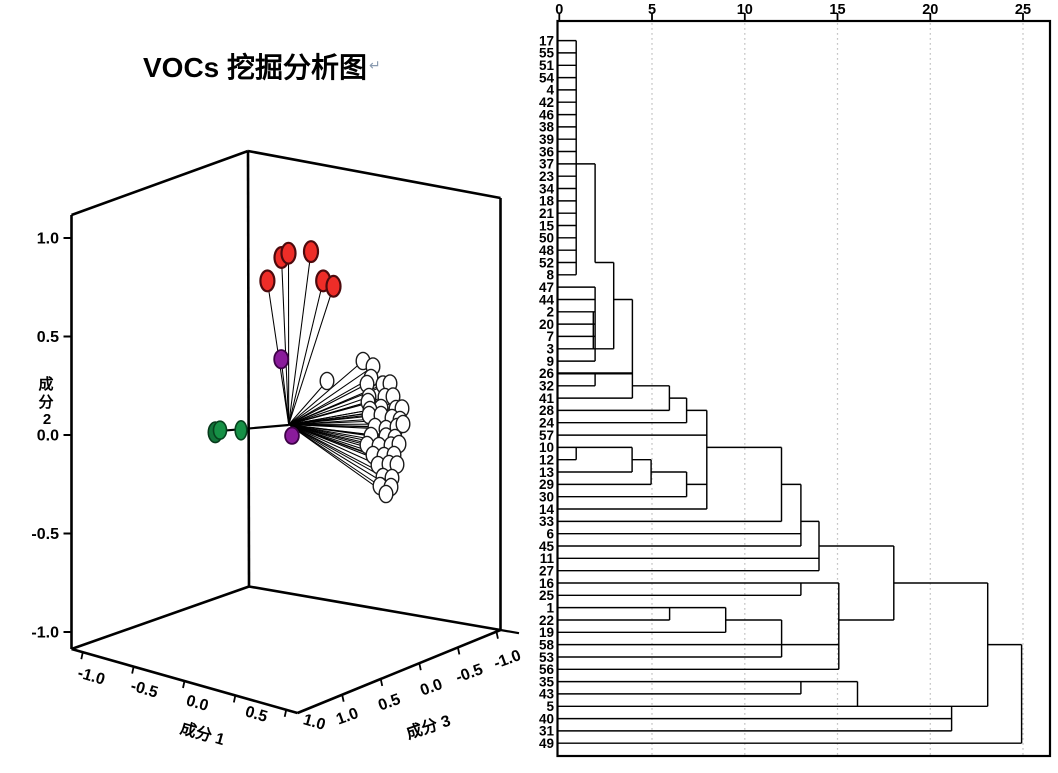 Image resolution: width=1058 pixels, height=773 pixels. Describe the element at coordinates (48, 337) in the screenshot. I see `svg-text: 0.5` at that location.